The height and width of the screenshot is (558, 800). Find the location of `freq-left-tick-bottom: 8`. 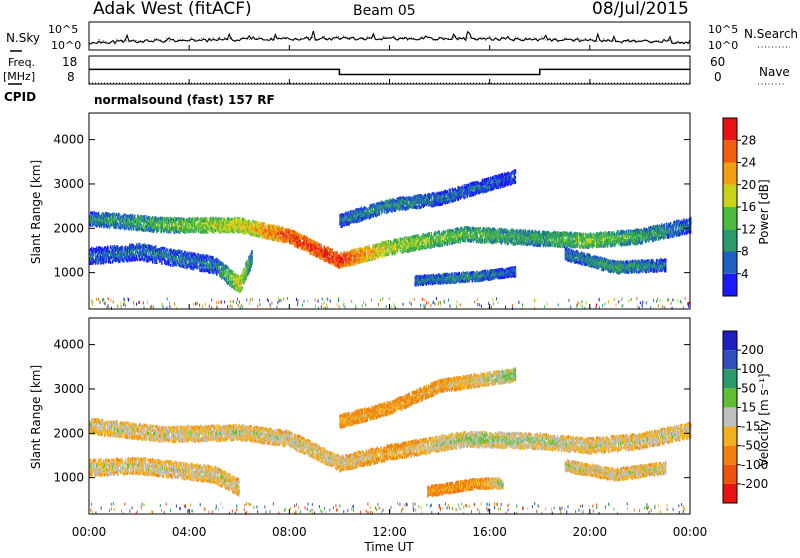

freq-left-tick-bottom: 8 is located at coordinates (71, 77).